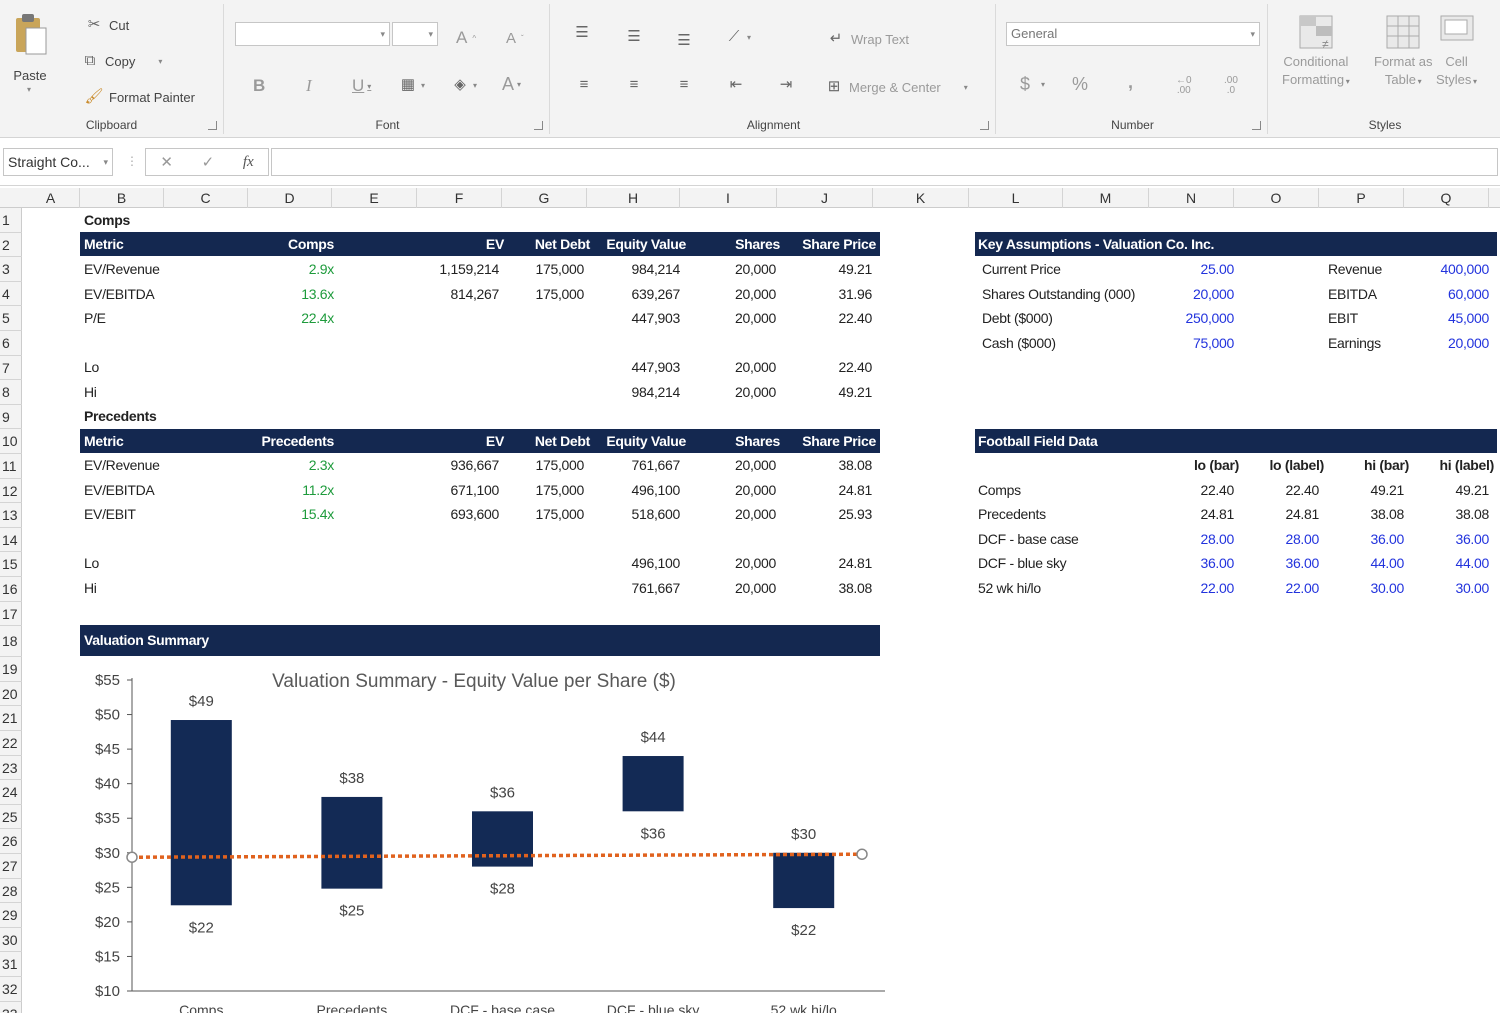 Image resolution: width=1500 pixels, height=1013 pixels. What do you see at coordinates (11, 540) in the screenshot?
I see `row-header: 14` at bounding box center [11, 540].